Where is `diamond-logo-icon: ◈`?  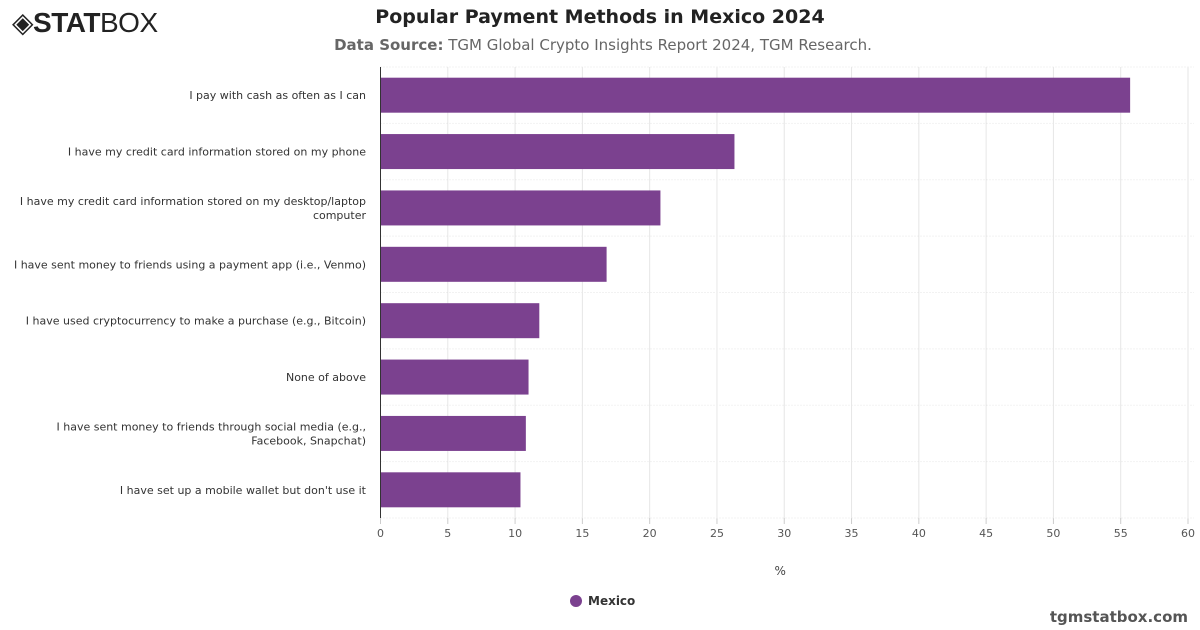
diamond-logo-icon: ◈ is located at coordinates (23, 22).